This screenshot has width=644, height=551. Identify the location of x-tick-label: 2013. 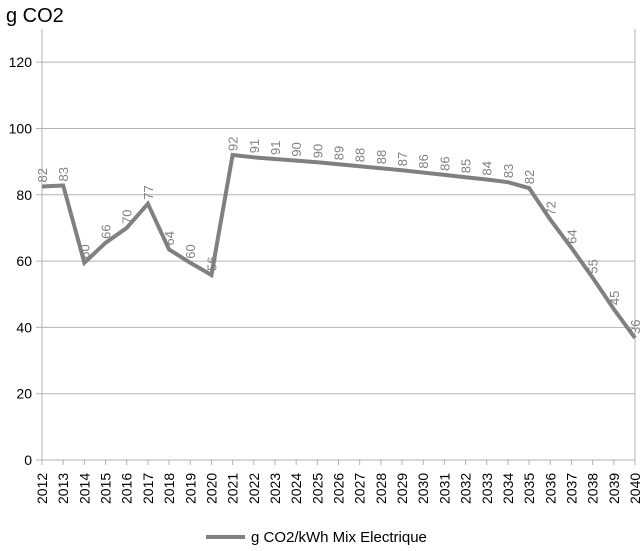
(63, 488).